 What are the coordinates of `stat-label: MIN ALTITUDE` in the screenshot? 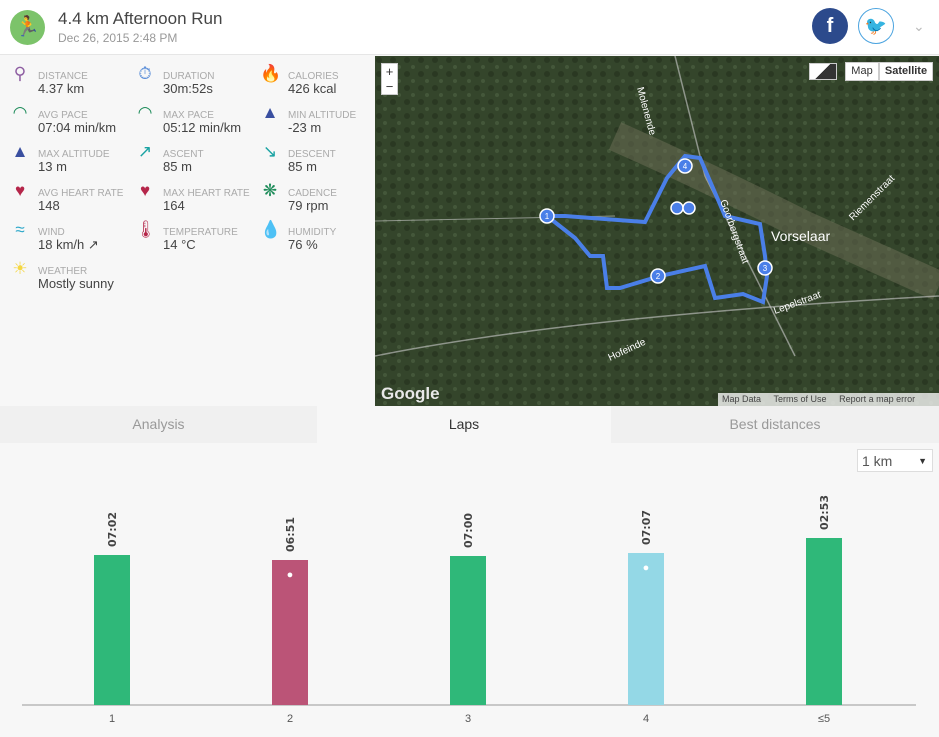 It's located at (322, 115).